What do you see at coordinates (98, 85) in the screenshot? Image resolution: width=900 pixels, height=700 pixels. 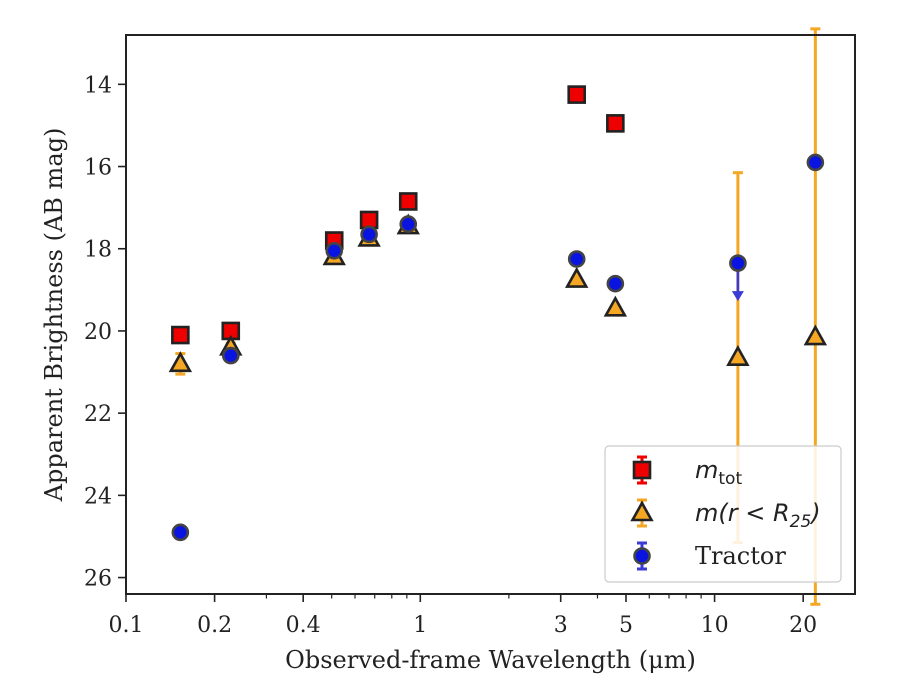 I see `y-tick-label: 14` at bounding box center [98, 85].